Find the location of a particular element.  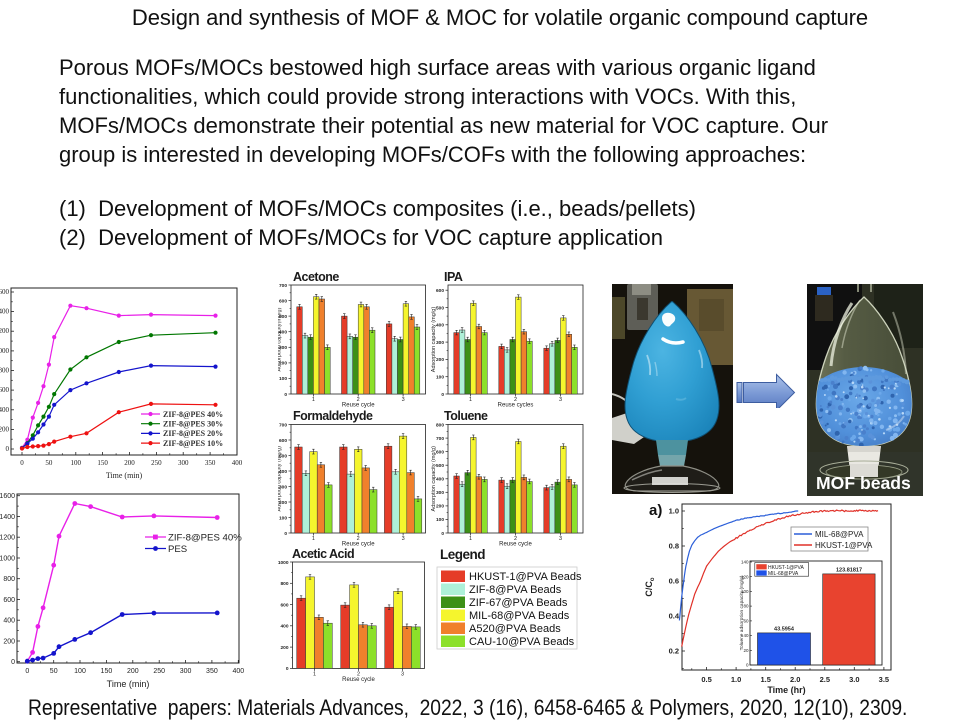

svg-text: ZIF-8@PES 20% is located at coordinates (193, 433).